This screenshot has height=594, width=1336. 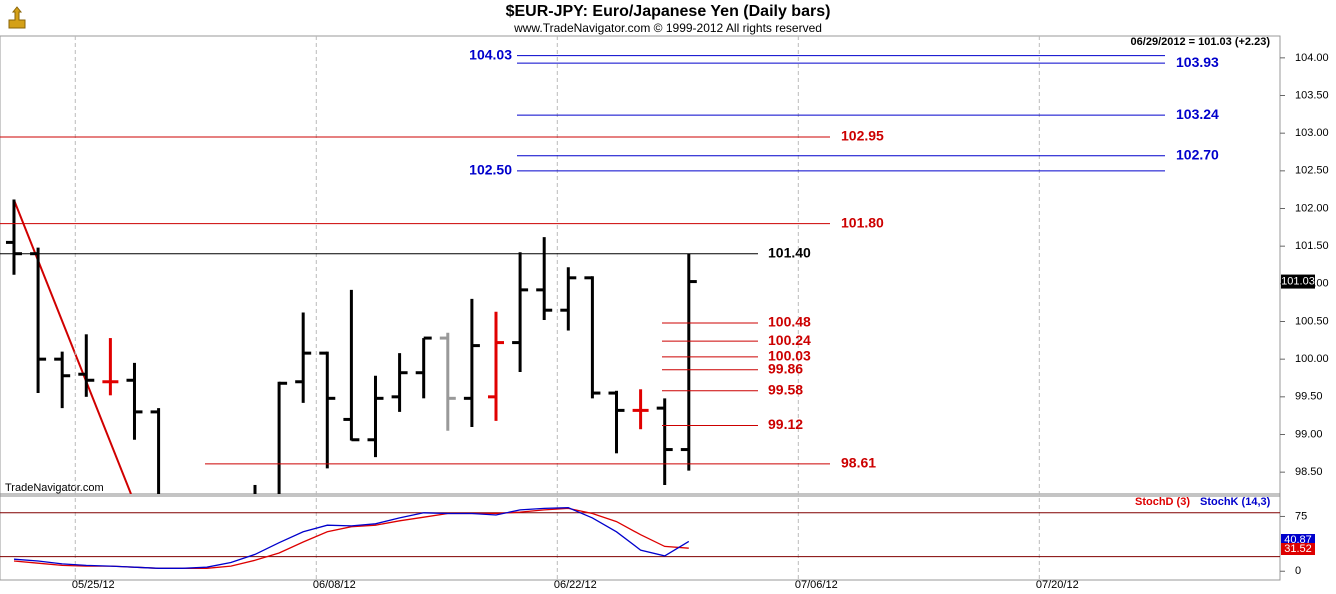 I want to click on y-tick-label: 102.50, so click(x=1312, y=171).